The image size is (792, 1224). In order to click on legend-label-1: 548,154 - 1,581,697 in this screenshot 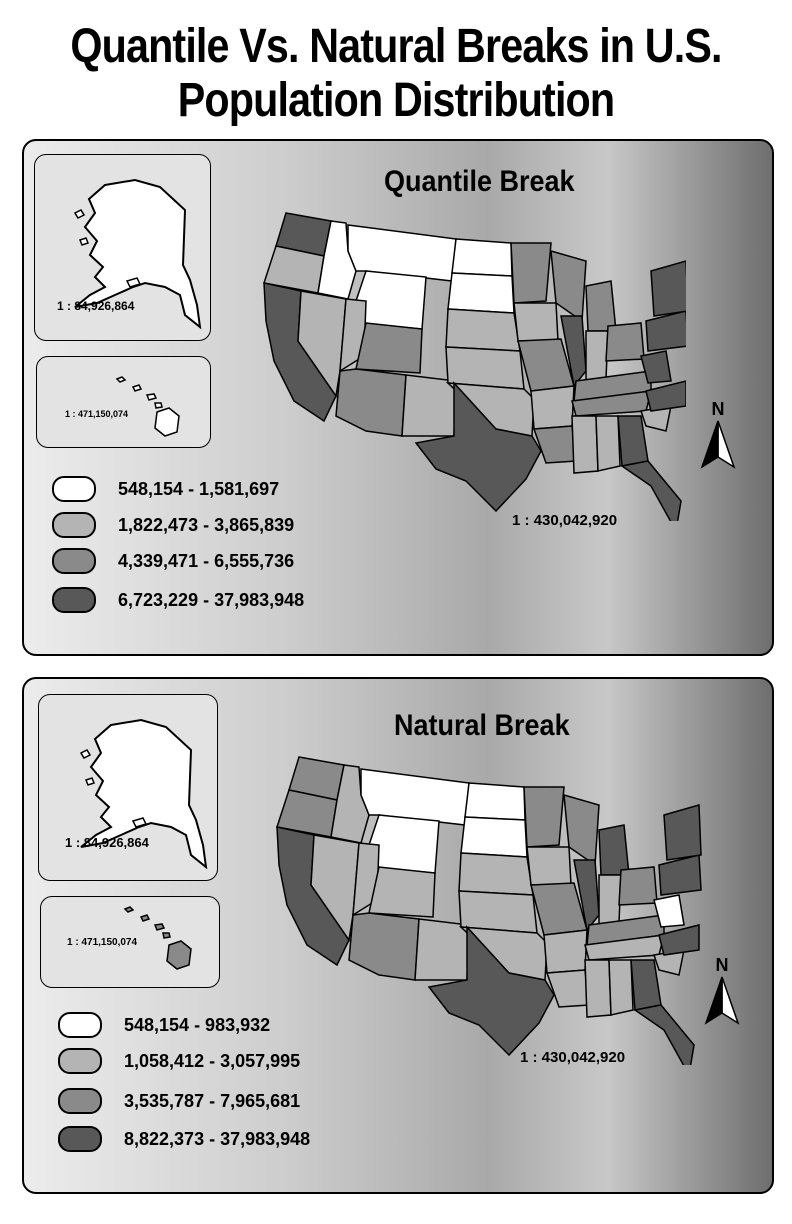, I will do `click(199, 488)`.